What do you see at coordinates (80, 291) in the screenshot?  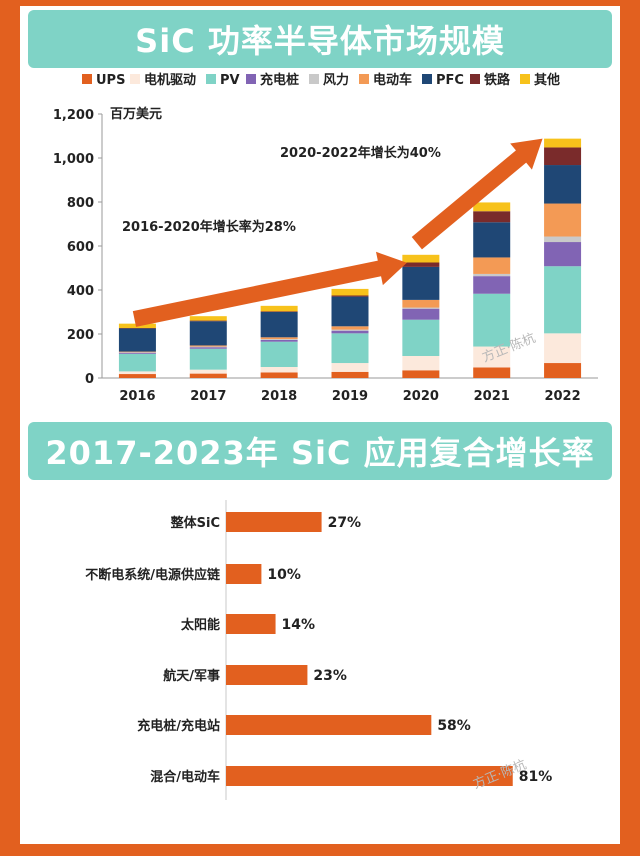 I see `y-tick-label: 400` at bounding box center [80, 291].